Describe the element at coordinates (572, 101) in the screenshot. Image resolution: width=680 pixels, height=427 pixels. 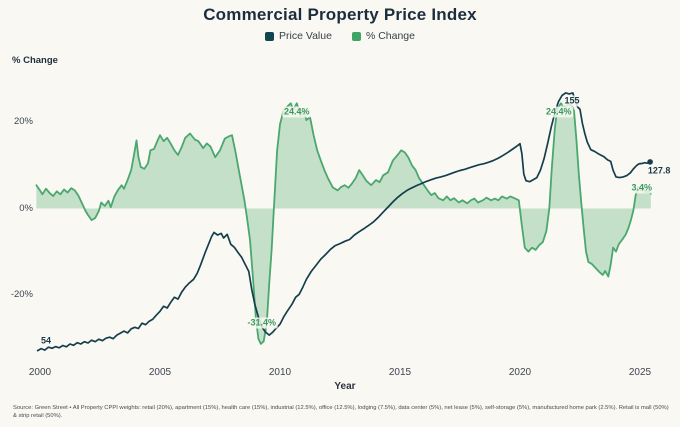
I see `annotation-155: 155` at that location.